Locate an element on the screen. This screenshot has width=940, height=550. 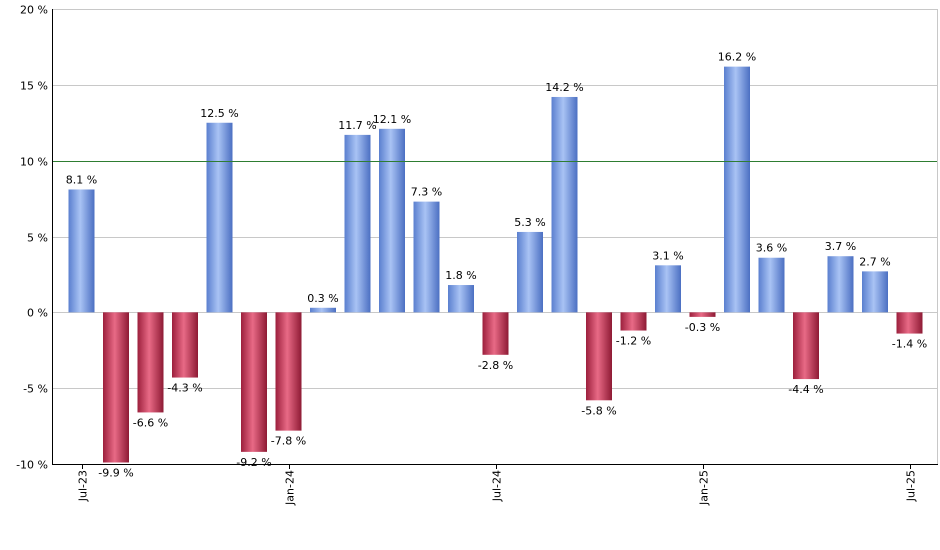
data-label: -2.8 % is located at coordinates (495, 365).